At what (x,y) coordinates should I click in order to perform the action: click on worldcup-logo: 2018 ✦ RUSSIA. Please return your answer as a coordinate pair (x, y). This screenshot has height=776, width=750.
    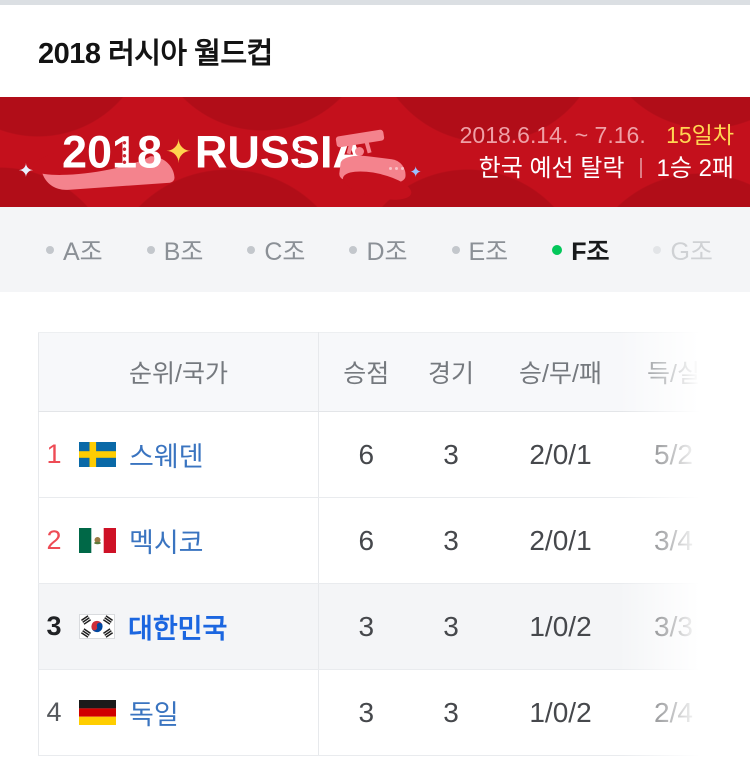
    Looking at the image, I should click on (213, 152).